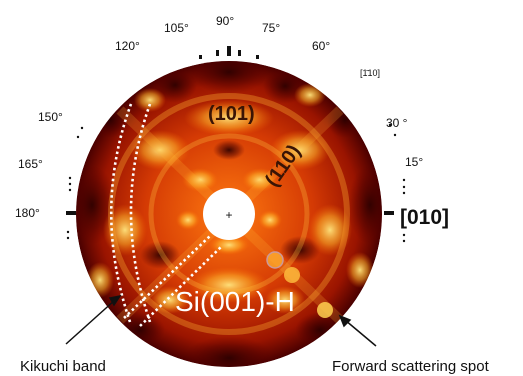 The image size is (523, 376). Describe the element at coordinates (176, 28) in the screenshot. I see `angle-label-105: 105°` at that location.